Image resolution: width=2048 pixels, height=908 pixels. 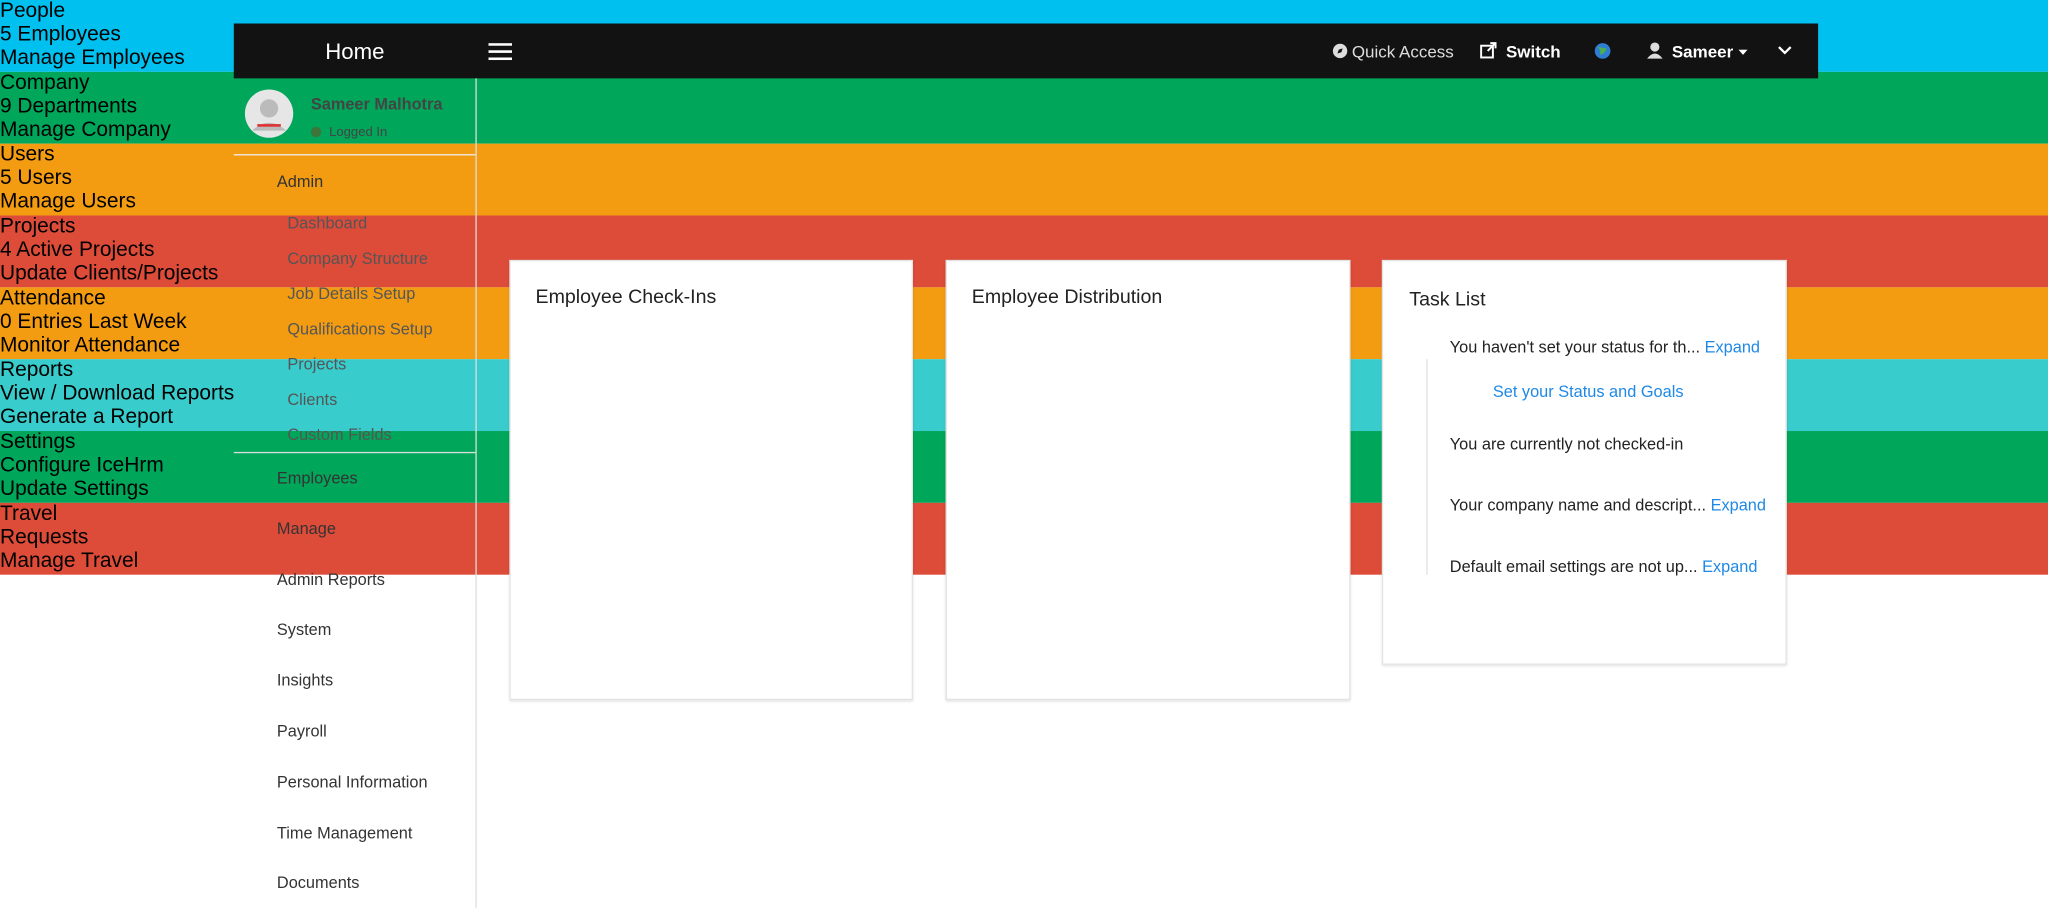 What do you see at coordinates (29, 514) in the screenshot?
I see `tile-title: Travel` at bounding box center [29, 514].